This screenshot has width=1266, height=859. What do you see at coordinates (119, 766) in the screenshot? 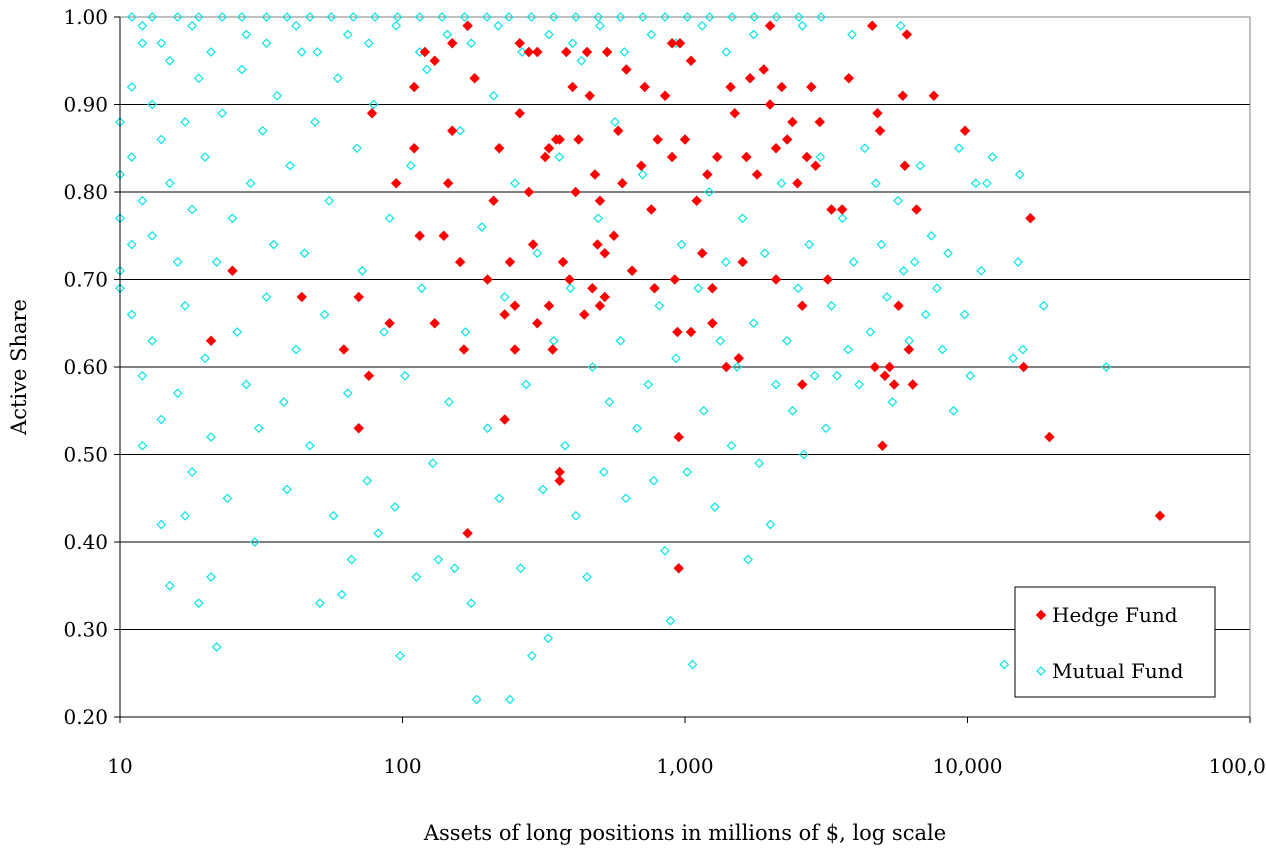
I see `x-tick-label: 10` at bounding box center [119, 766].